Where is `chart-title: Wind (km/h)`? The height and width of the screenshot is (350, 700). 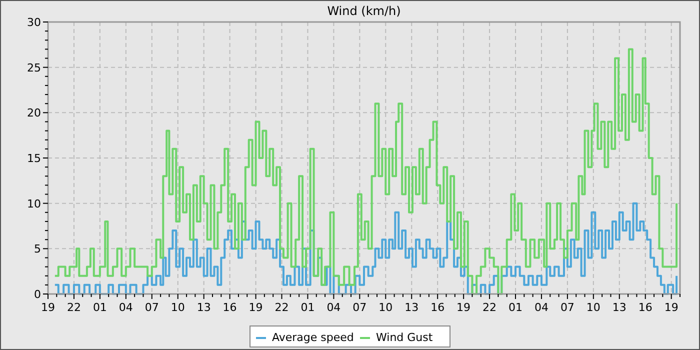
chart-title: Wind (km/h) is located at coordinates (364, 11).